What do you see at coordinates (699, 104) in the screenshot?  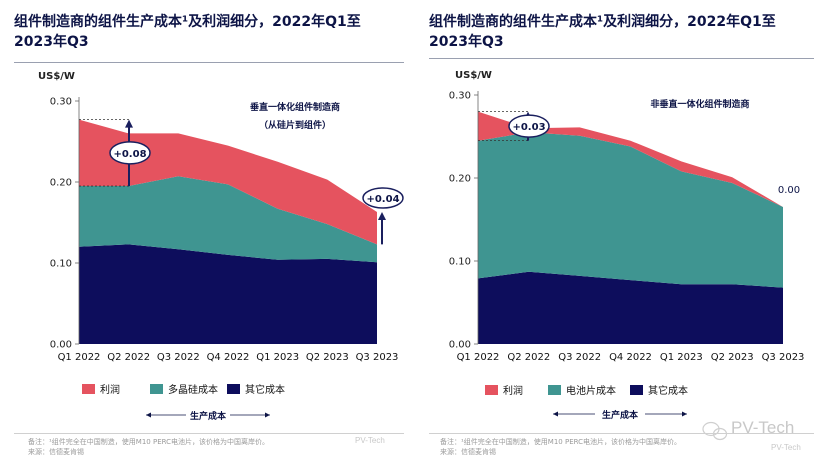 I see `segment-label: 非垂直一体化组件制造商` at bounding box center [699, 104].